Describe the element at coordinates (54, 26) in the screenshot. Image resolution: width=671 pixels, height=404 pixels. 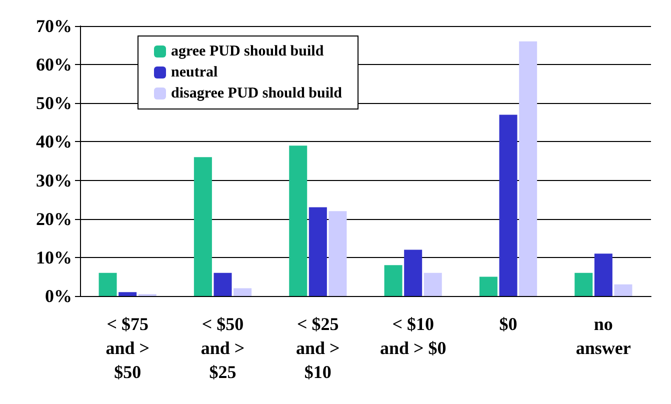
I see `y-tick-label: 70%` at that location.